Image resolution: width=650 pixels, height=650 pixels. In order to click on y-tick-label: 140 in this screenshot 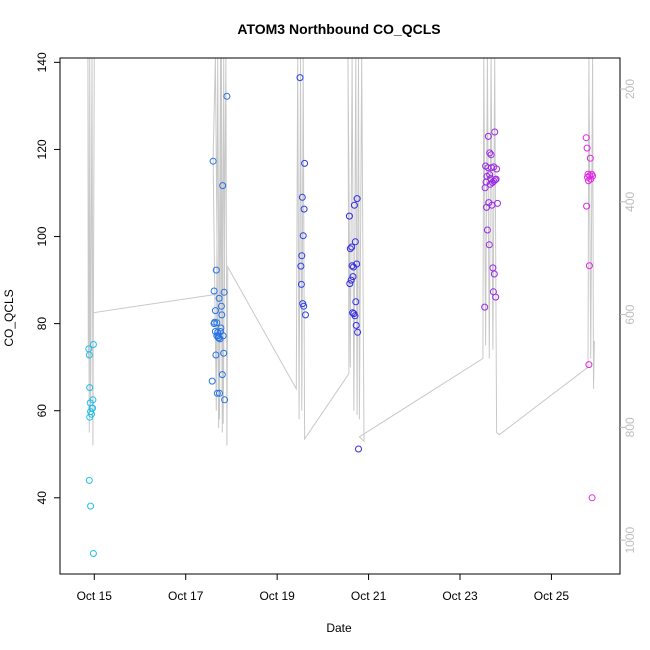, I will do `click(42, 62)`.